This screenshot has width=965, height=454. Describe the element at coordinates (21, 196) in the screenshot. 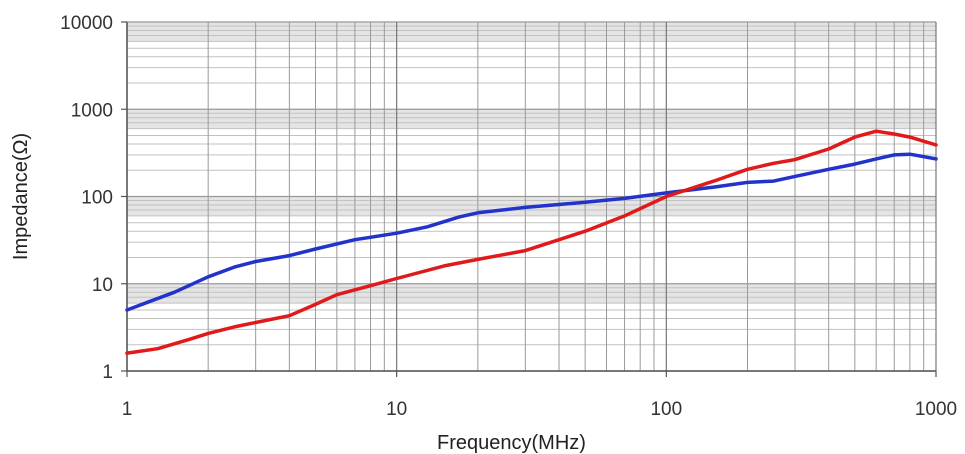

I see `y-axis-title: Impedance(Ω)` at that location.